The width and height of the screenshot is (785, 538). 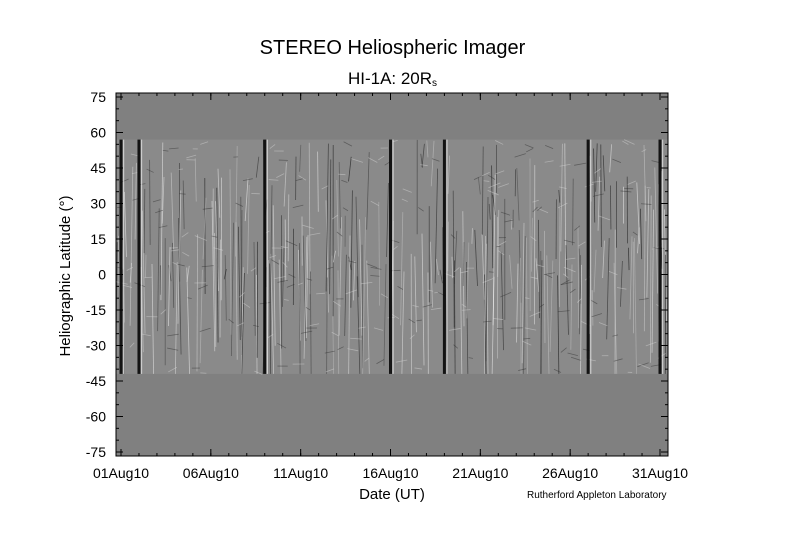 I want to click on x-tick-label: 26Aug10, so click(x=570, y=473).